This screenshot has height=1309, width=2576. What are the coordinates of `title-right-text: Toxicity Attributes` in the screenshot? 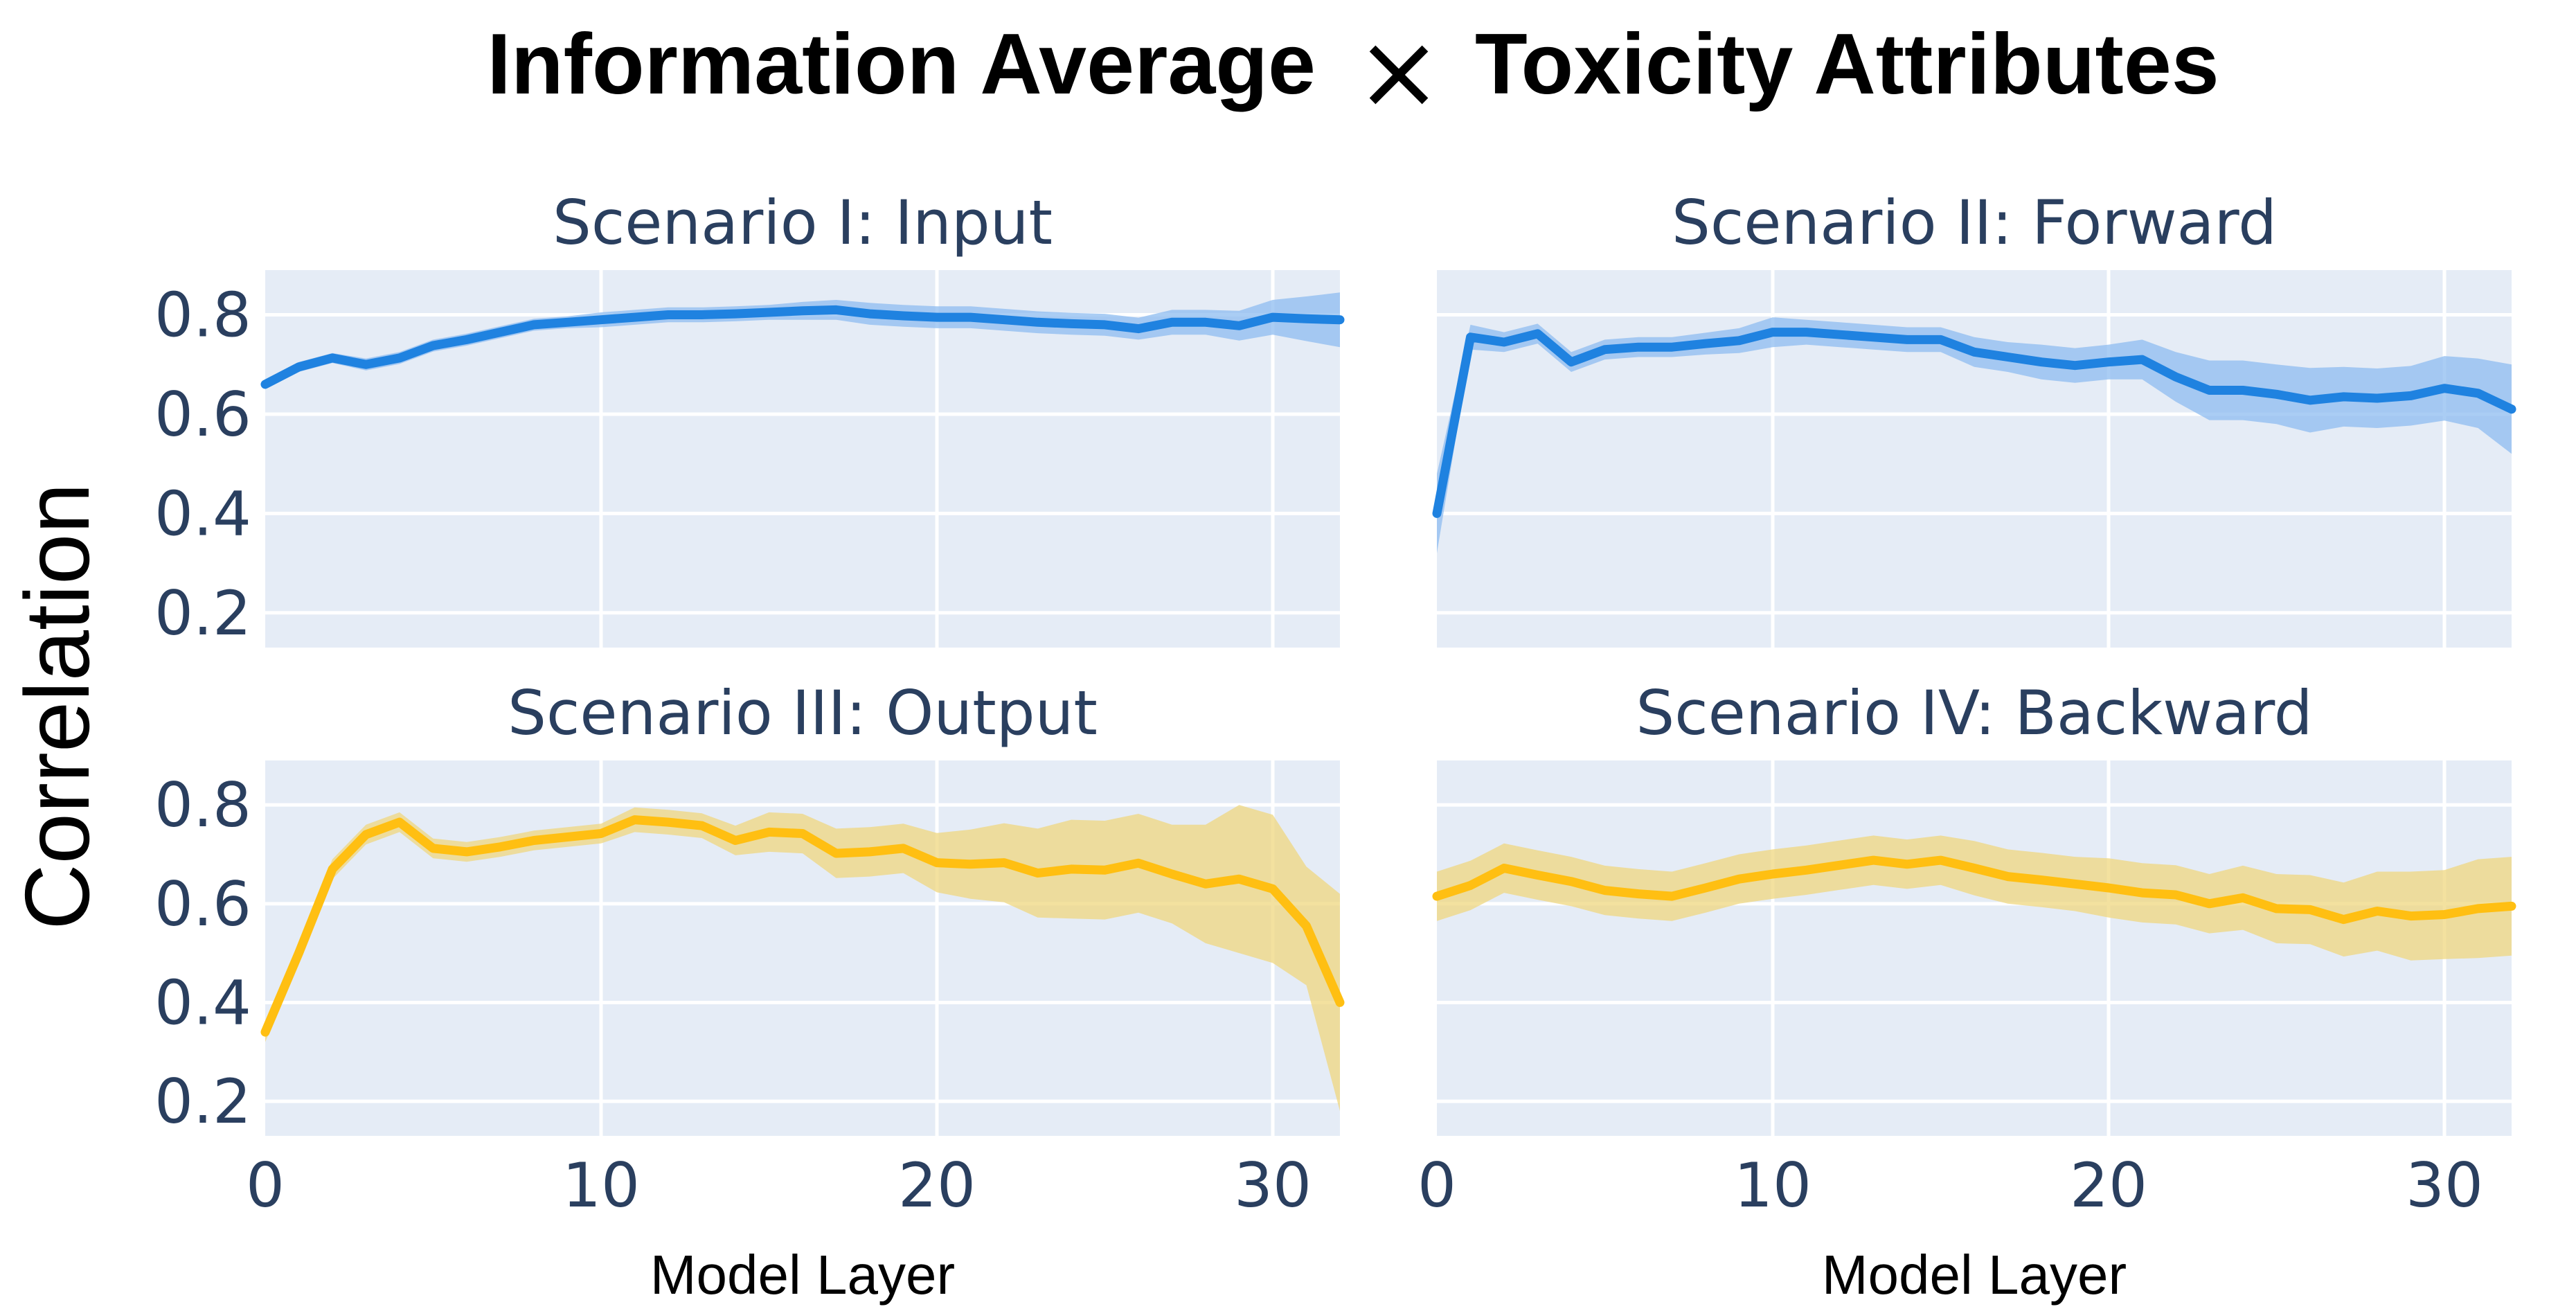 It's located at (1847, 64).